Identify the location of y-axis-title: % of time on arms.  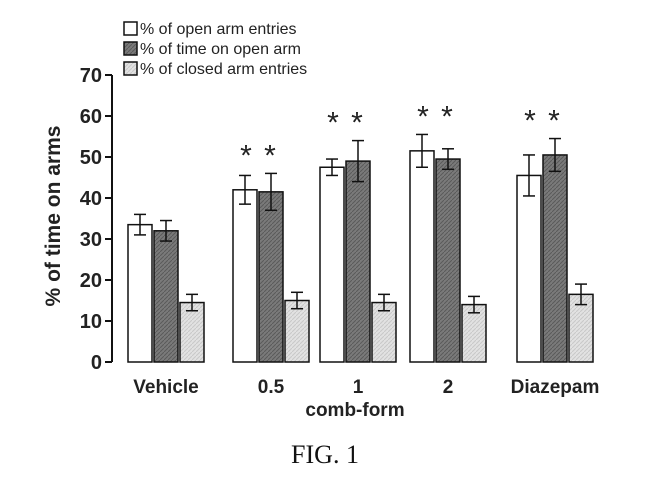
(53, 216).